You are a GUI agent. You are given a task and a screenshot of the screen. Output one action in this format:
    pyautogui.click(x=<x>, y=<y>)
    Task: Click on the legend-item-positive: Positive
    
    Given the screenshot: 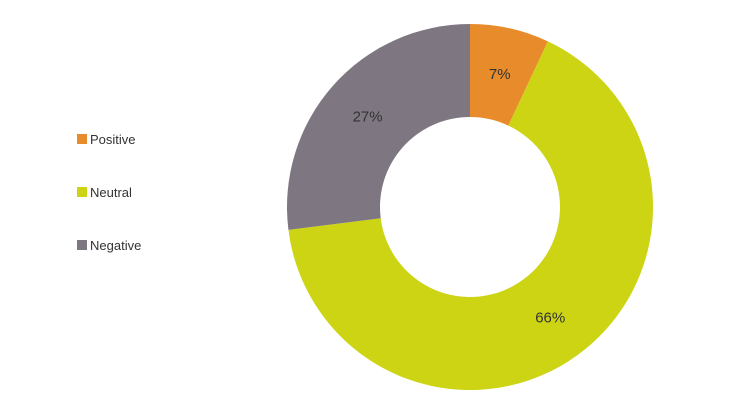 What is the action you would take?
    pyautogui.click(x=109, y=139)
    